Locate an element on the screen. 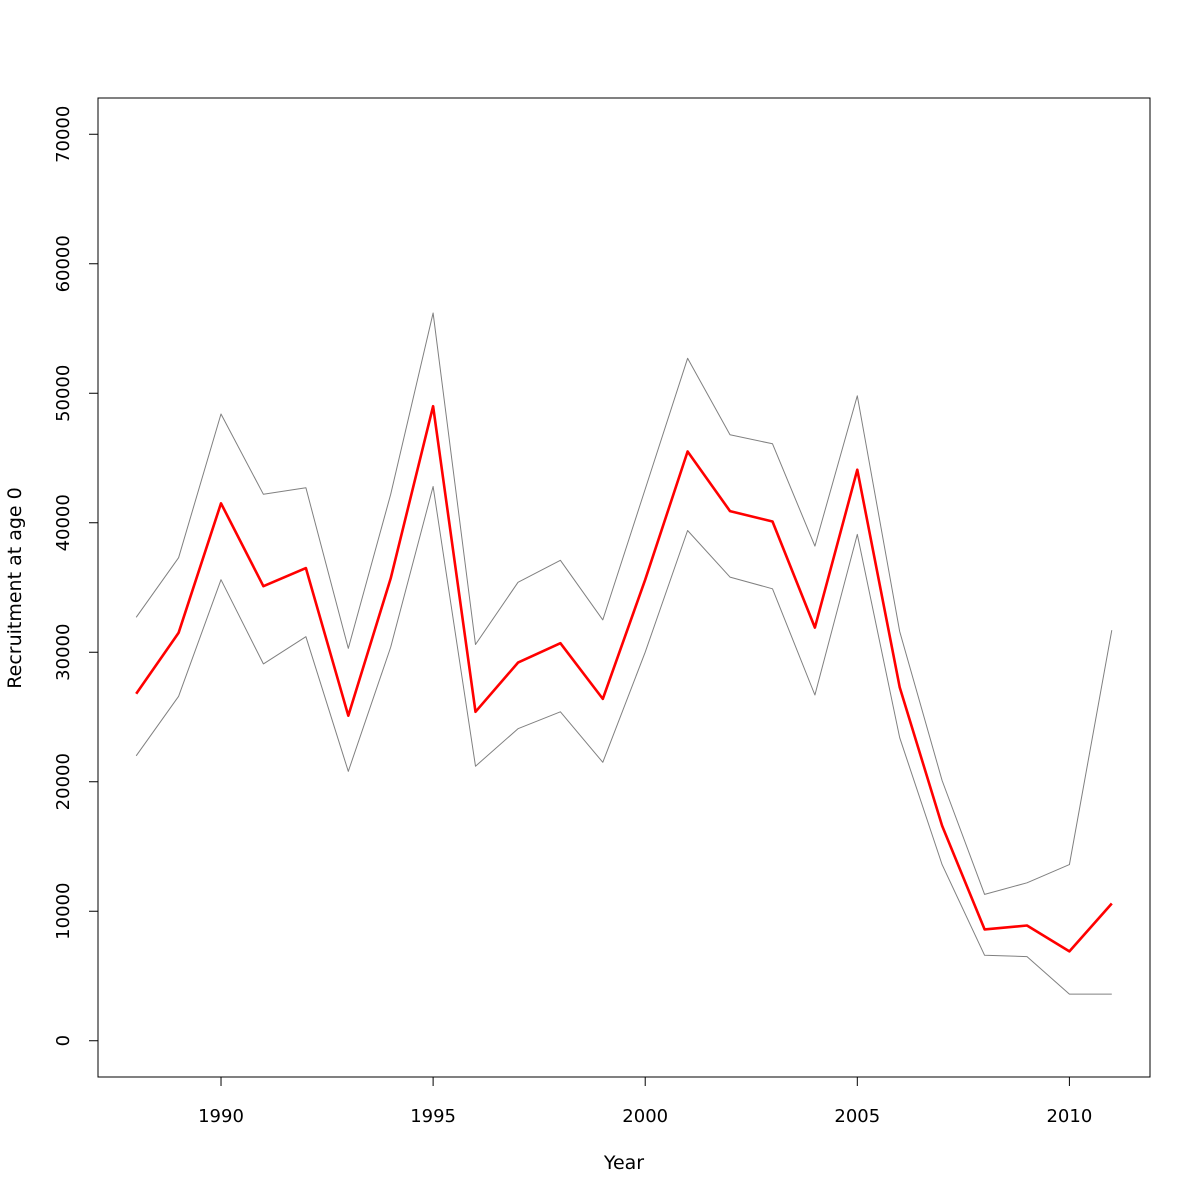  y-tick-label-10000: 10000 is located at coordinates (63, 911).